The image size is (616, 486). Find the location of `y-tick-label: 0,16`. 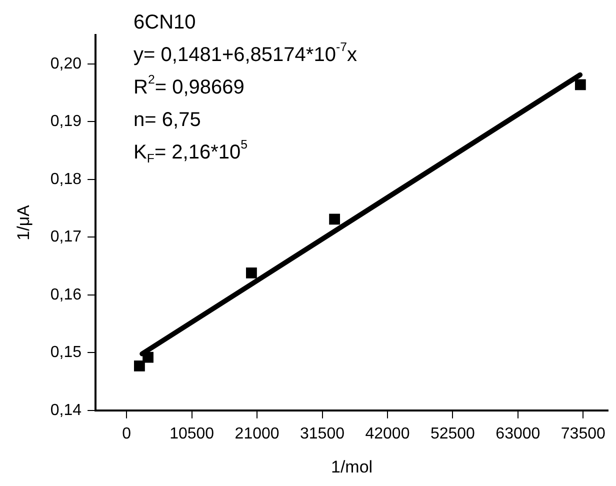

y-tick-label: 0,16 is located at coordinates (66, 295).